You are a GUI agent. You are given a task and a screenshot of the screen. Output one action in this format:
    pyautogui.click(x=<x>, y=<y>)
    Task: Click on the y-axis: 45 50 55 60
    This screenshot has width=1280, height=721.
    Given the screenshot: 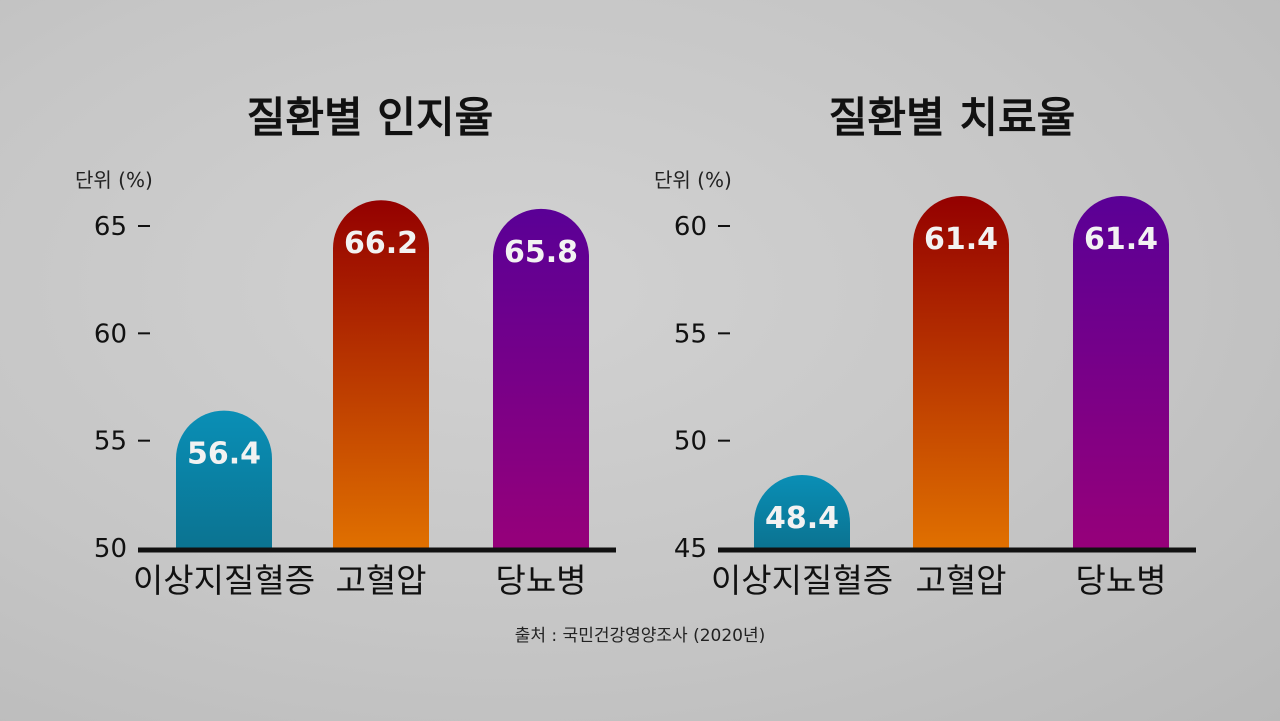 What is the action you would take?
    pyautogui.click(x=702, y=388)
    